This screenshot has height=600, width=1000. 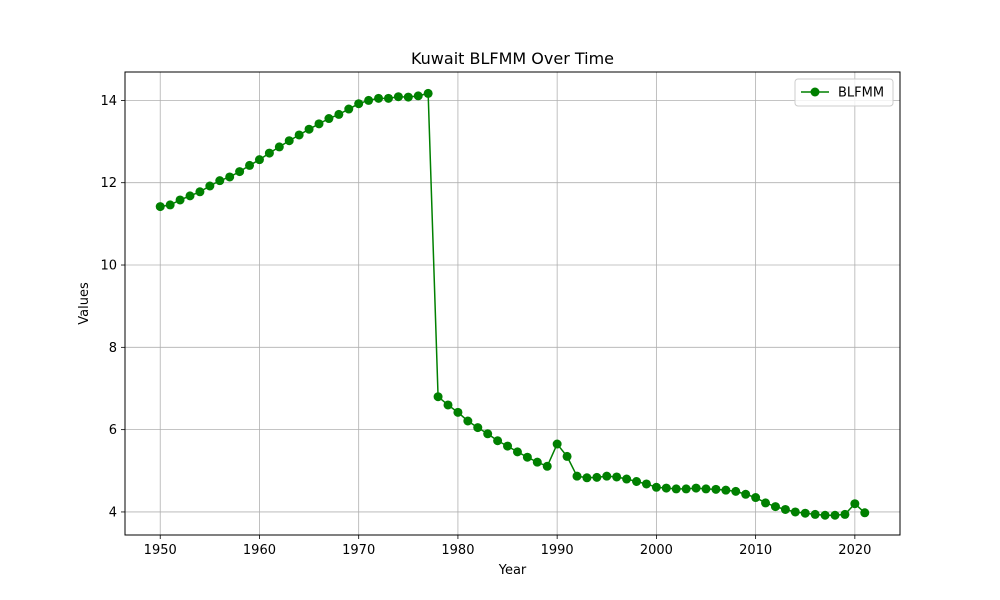 What do you see at coordinates (112, 307) in the screenshot?
I see `y-axis: 4 6 8 10 12 14` at bounding box center [112, 307].